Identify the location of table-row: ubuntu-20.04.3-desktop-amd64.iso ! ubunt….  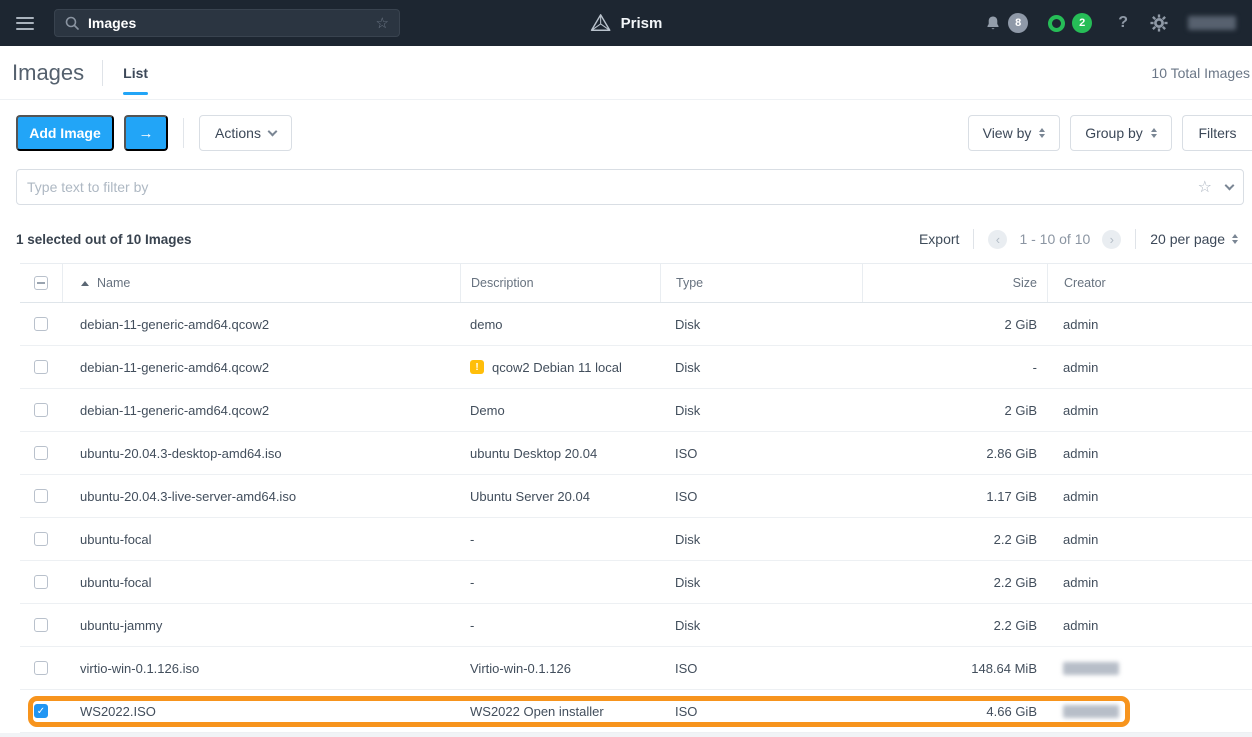
(636, 453).